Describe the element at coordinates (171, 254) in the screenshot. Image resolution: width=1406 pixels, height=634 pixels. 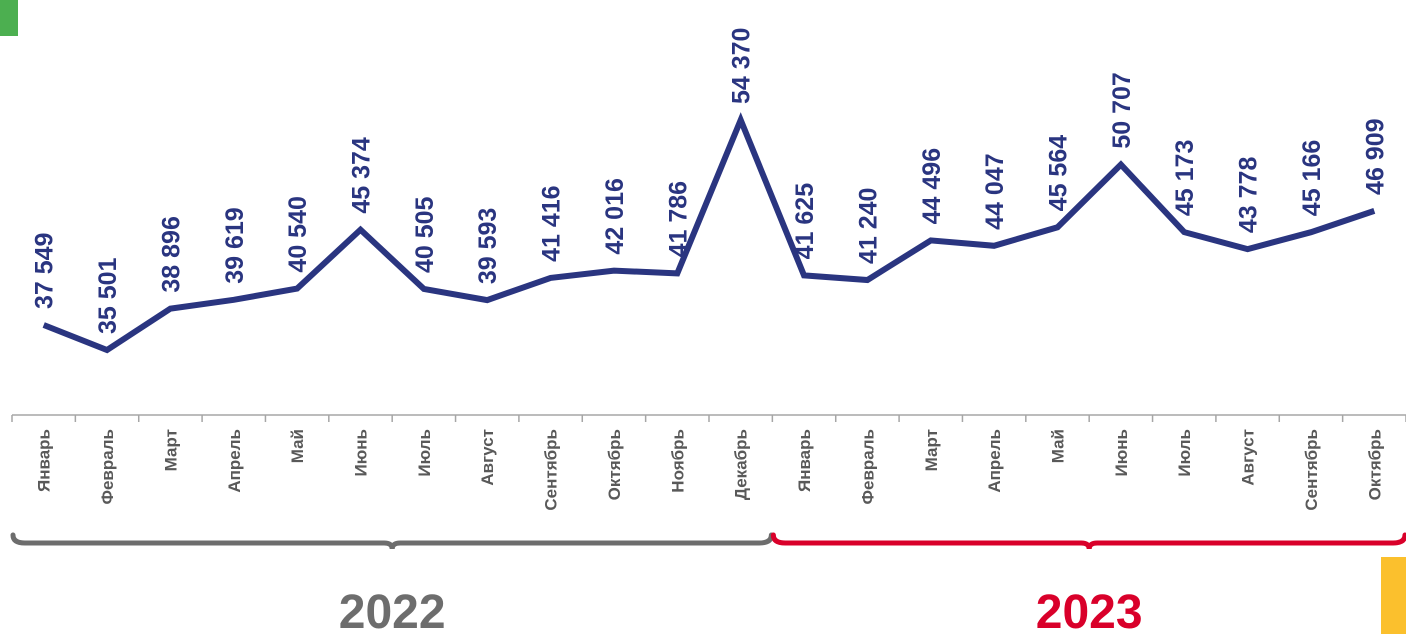
I see `data-label: 38 896` at that location.